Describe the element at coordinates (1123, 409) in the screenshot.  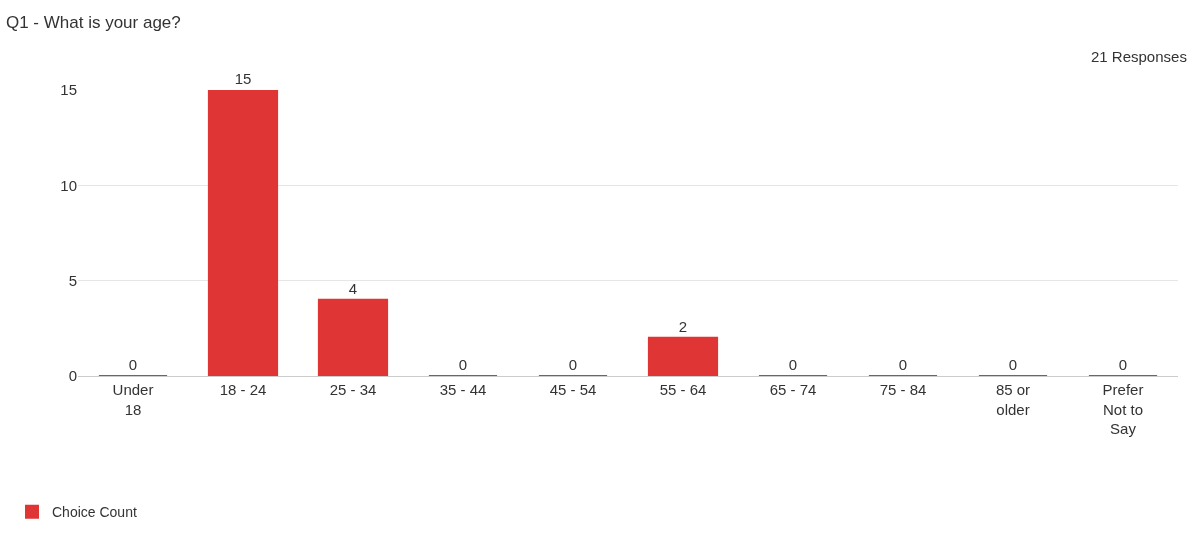
I see `x-tick-label: Prefer Not to Say` at that location.